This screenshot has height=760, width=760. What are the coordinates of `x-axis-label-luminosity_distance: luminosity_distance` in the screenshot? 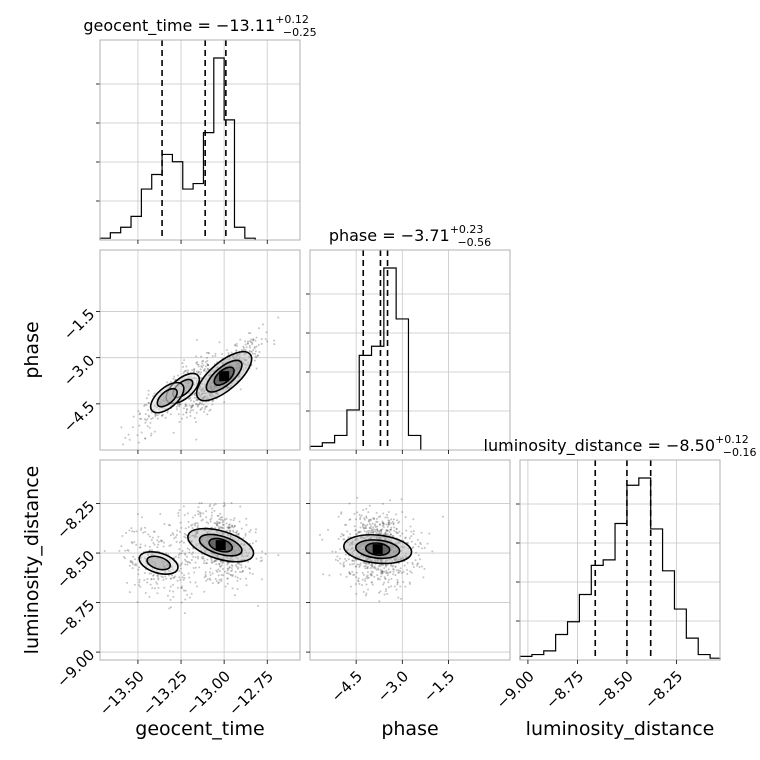 It's located at (620, 729).